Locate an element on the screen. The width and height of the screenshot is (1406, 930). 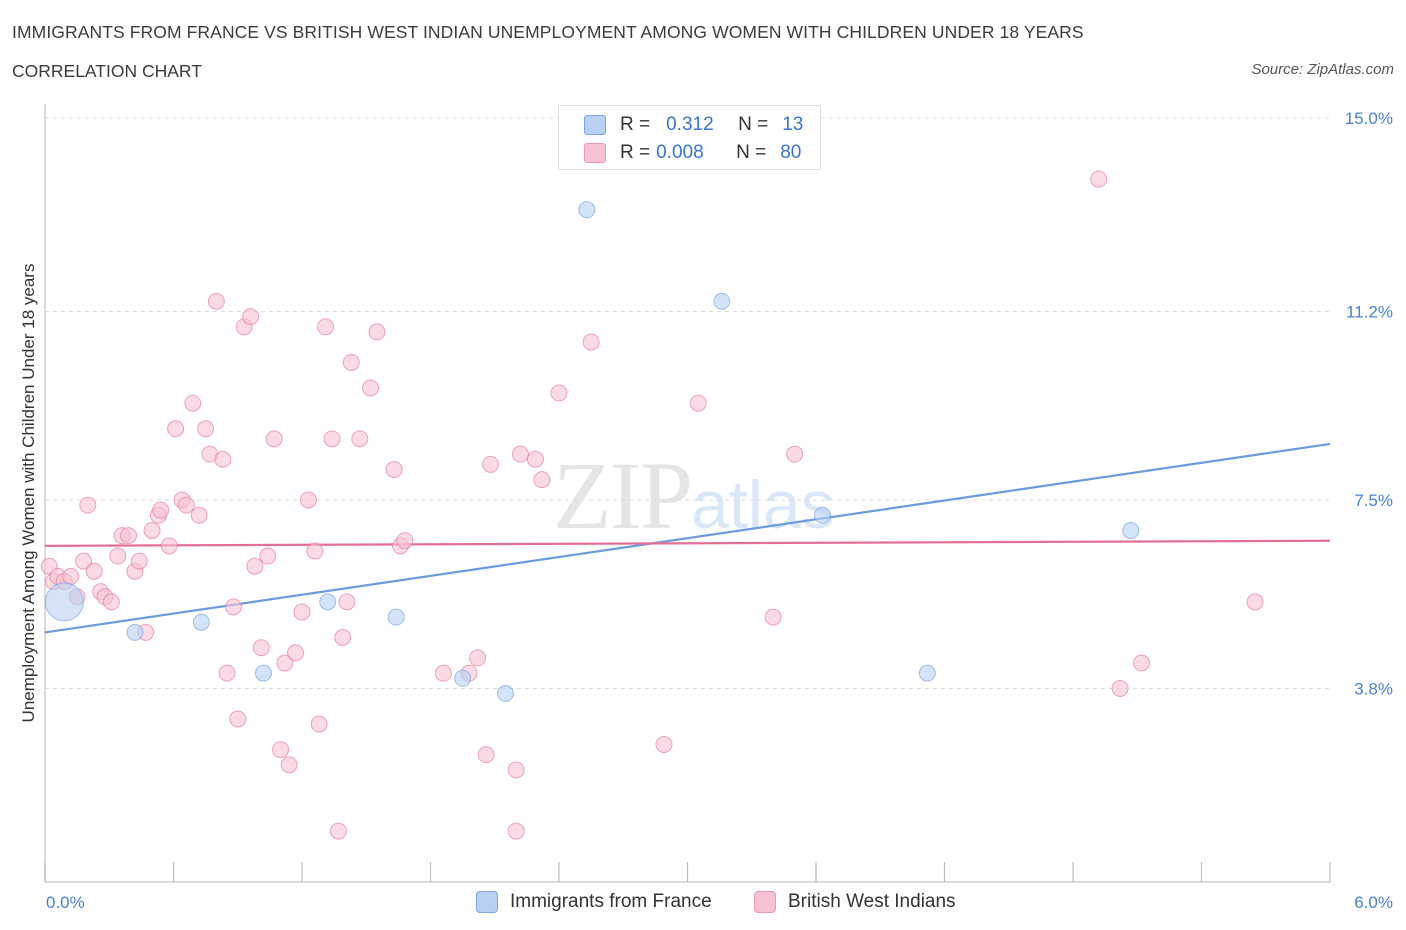
x-tick-label: 0.0% is located at coordinates (65, 902).